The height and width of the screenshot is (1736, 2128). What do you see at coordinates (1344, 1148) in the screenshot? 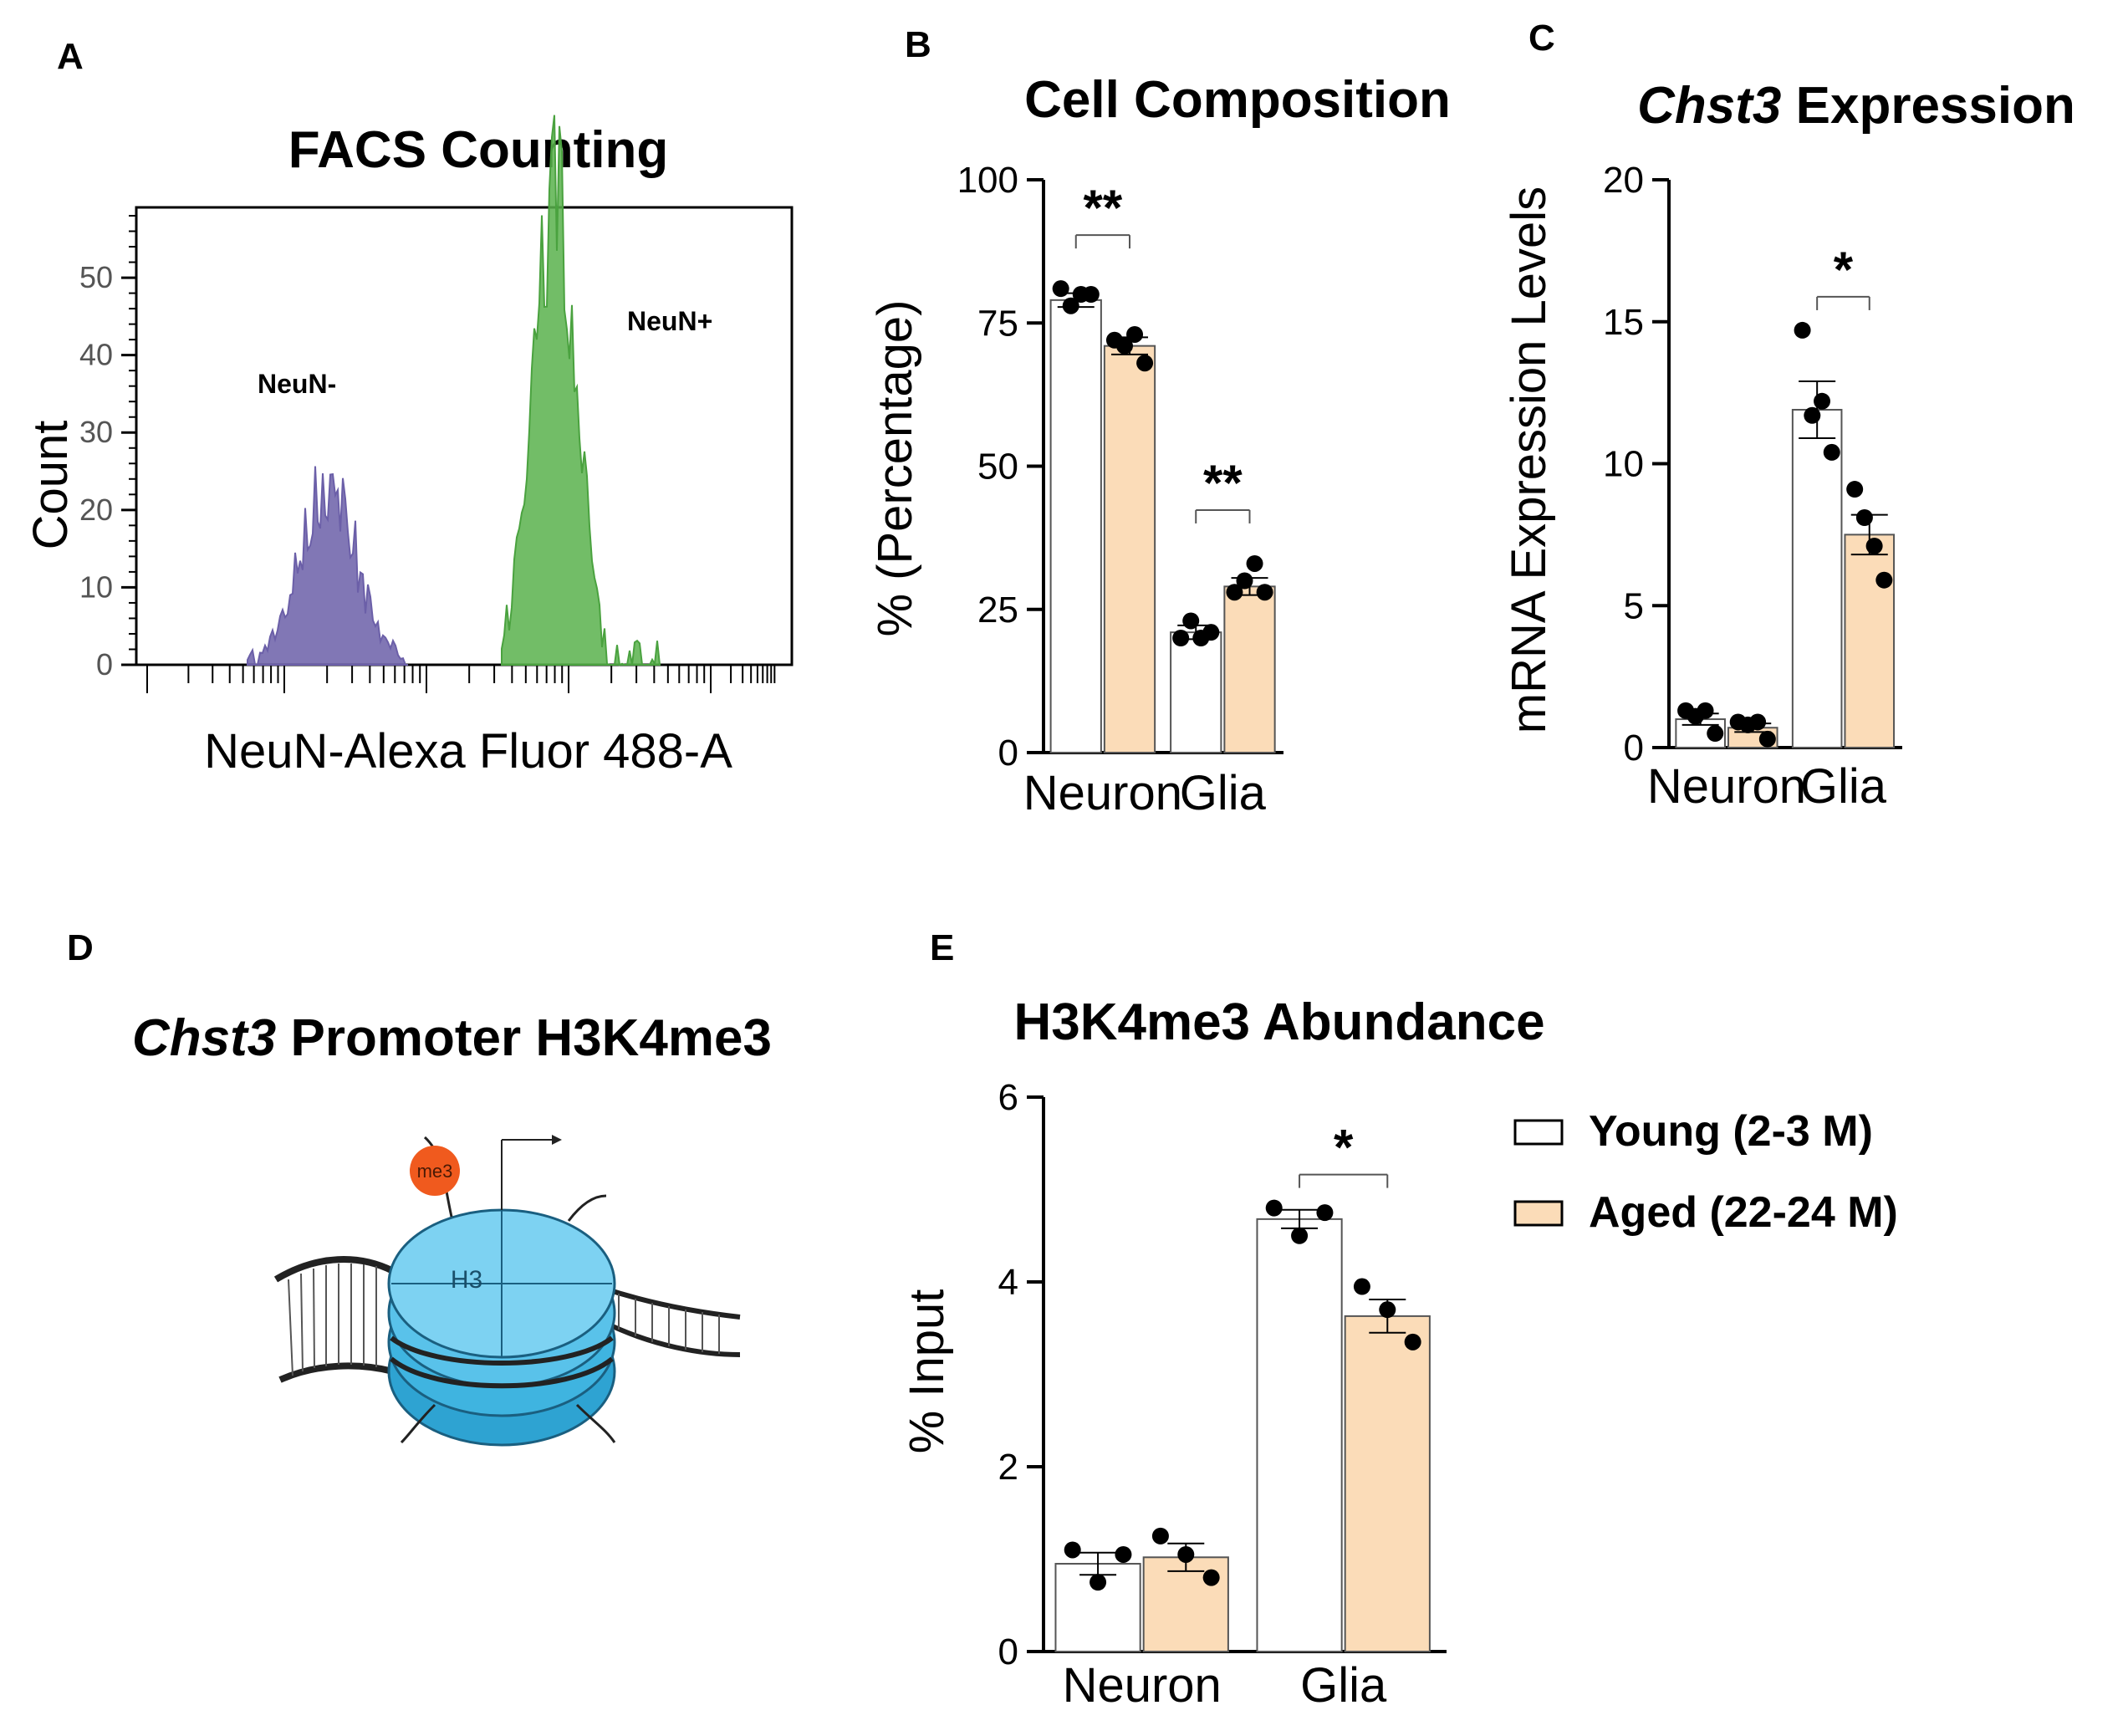
I see `significance-label: *` at bounding box center [1344, 1148].